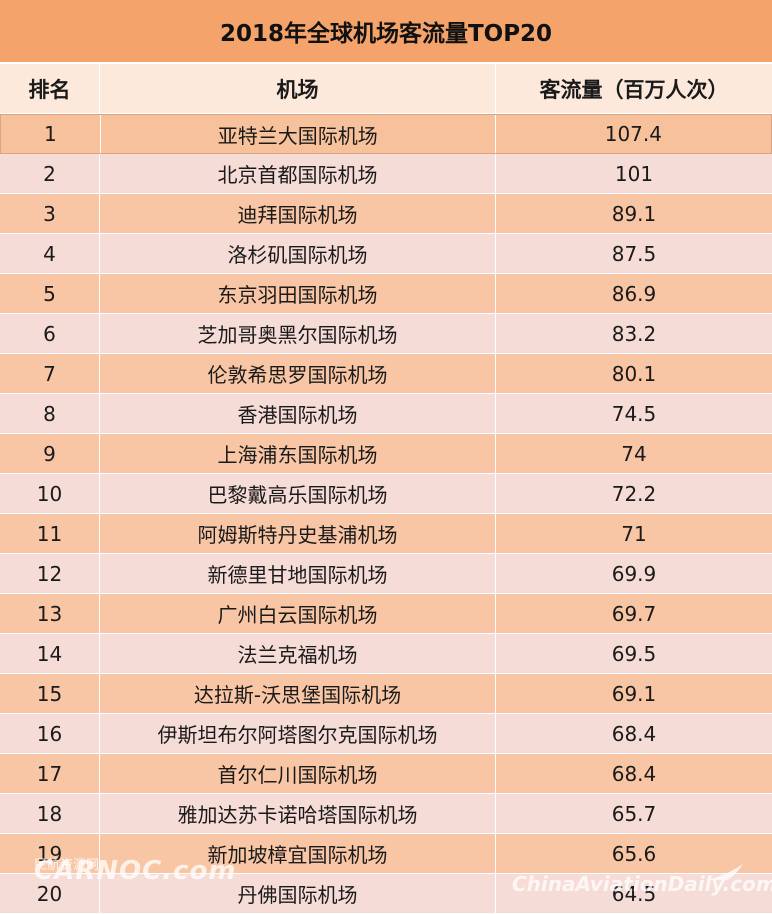 This screenshot has height=914, width=772. I want to click on header-row: 排名 机场 客流量（百万人次）, so click(386, 89).